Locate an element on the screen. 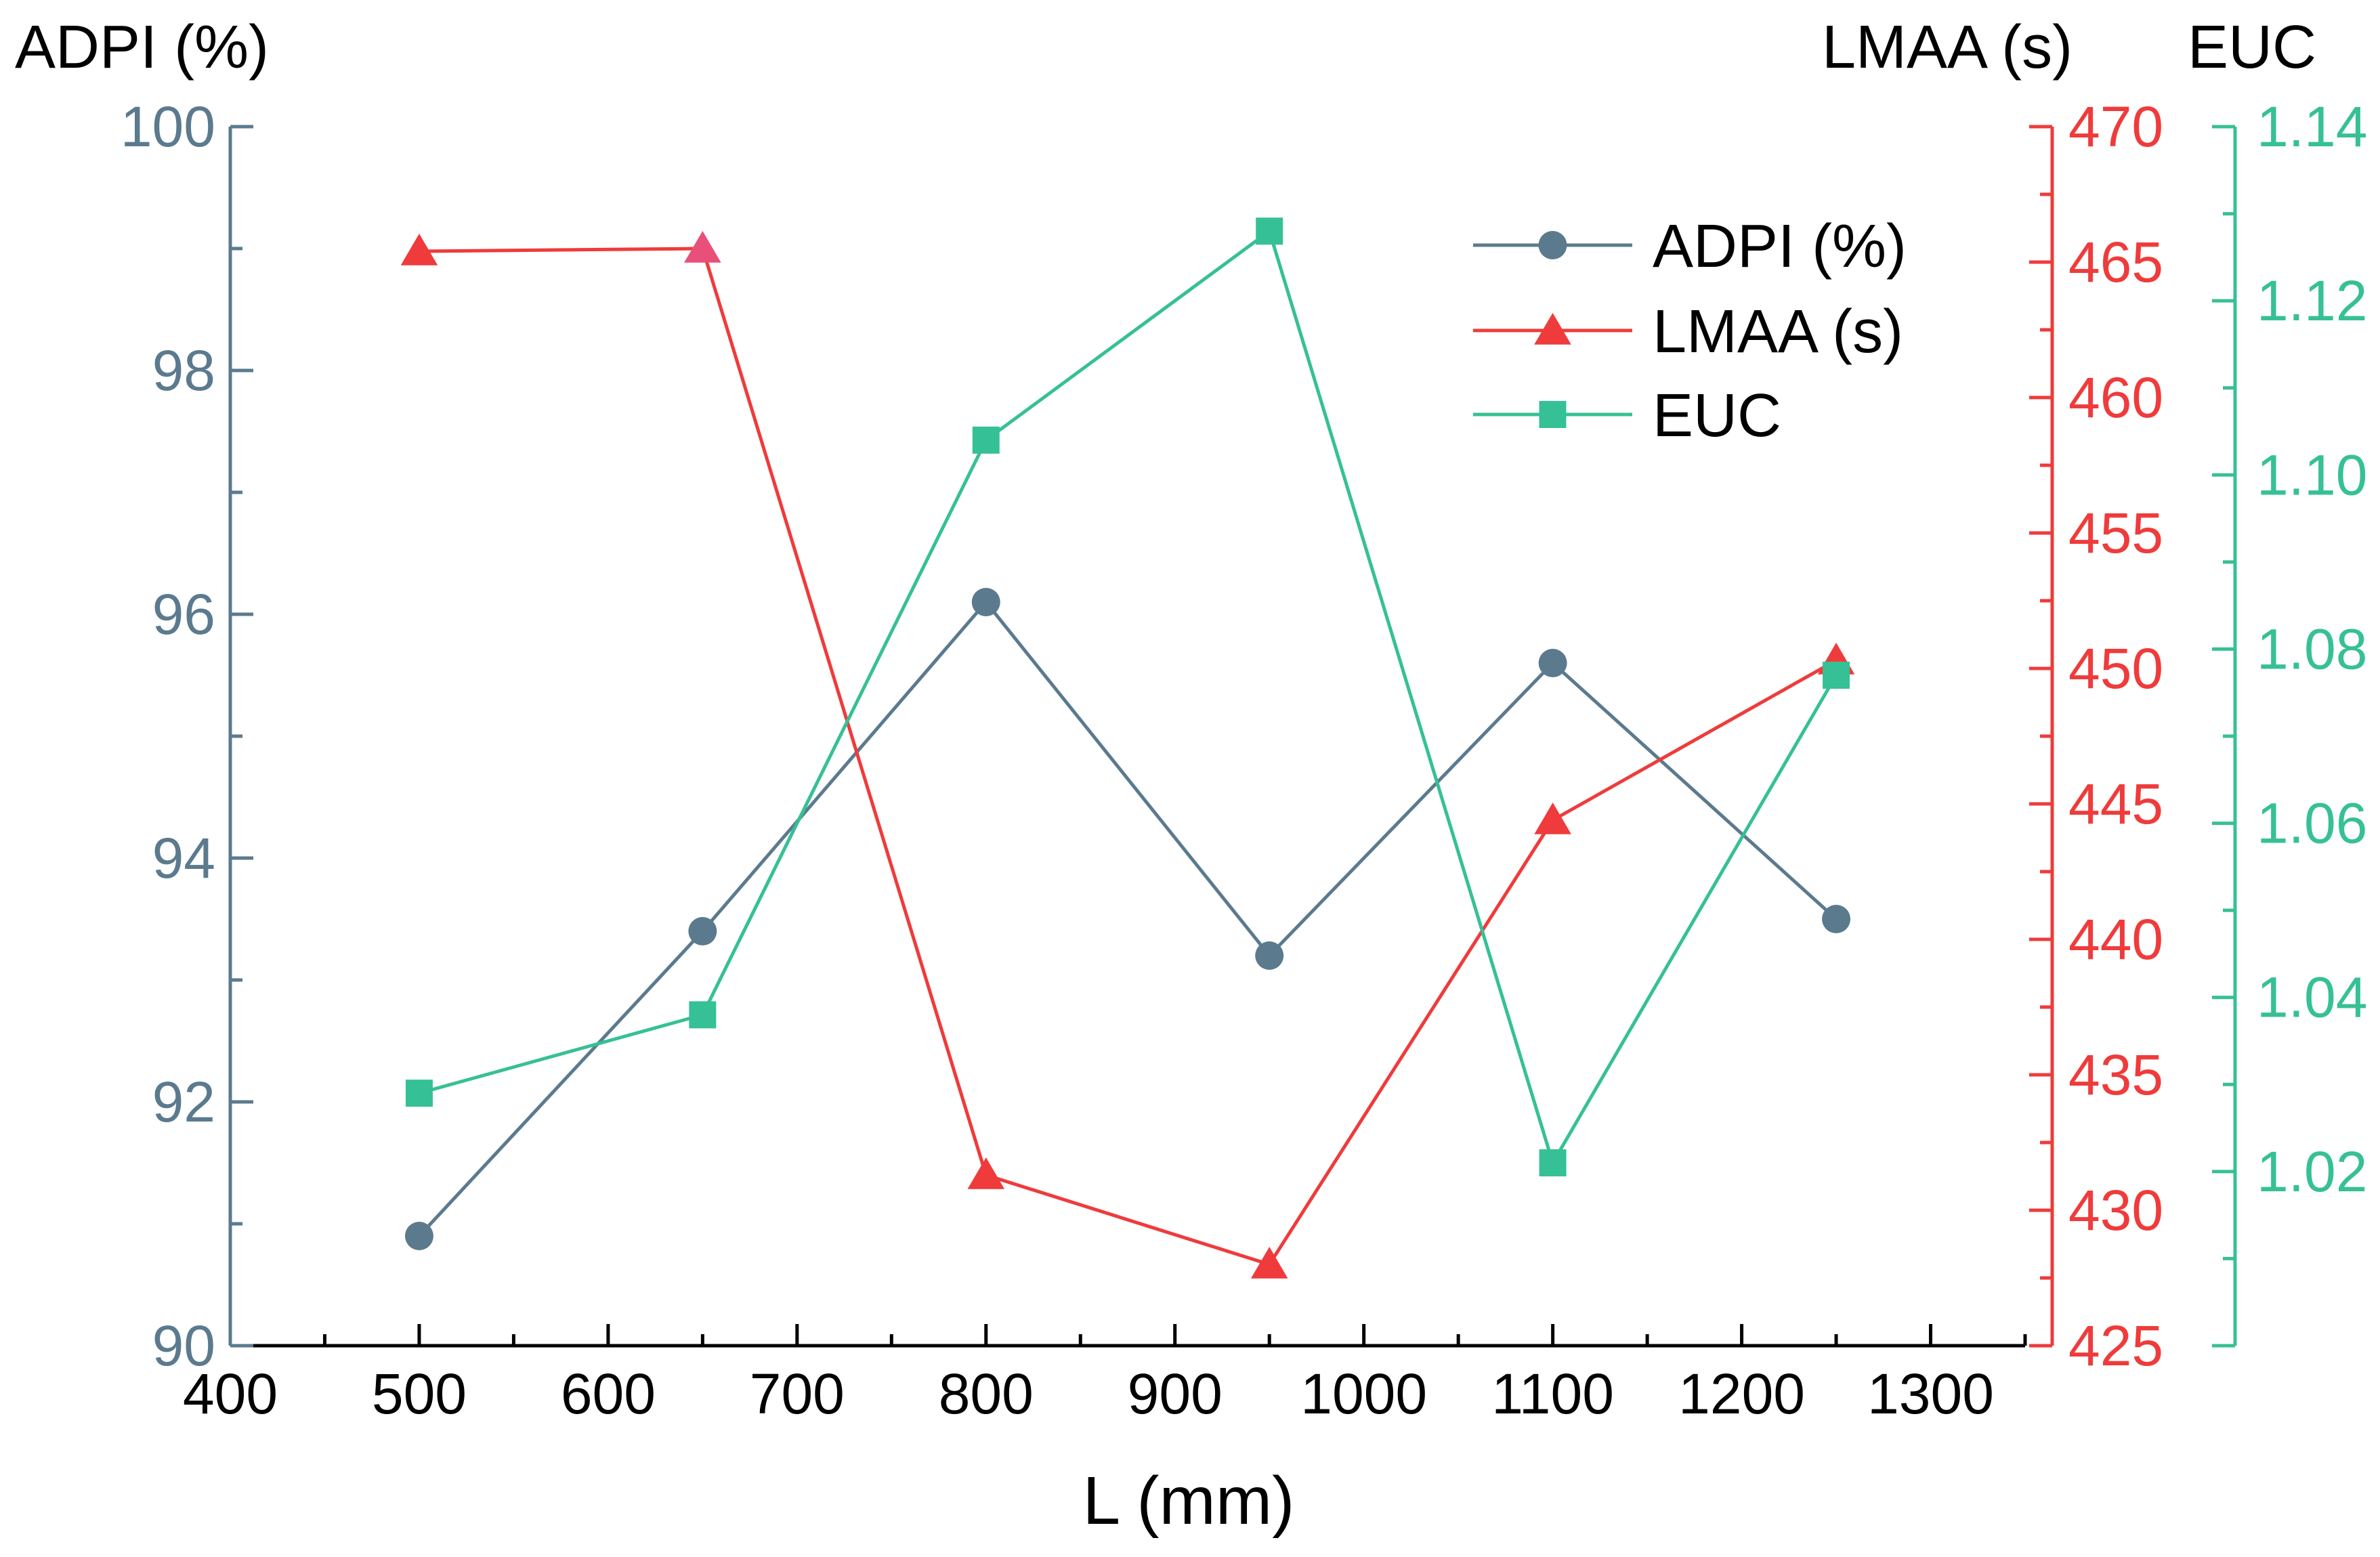 This screenshot has width=2380, height=1557. lmaa-tick-label: 455 is located at coordinates (2115, 533).